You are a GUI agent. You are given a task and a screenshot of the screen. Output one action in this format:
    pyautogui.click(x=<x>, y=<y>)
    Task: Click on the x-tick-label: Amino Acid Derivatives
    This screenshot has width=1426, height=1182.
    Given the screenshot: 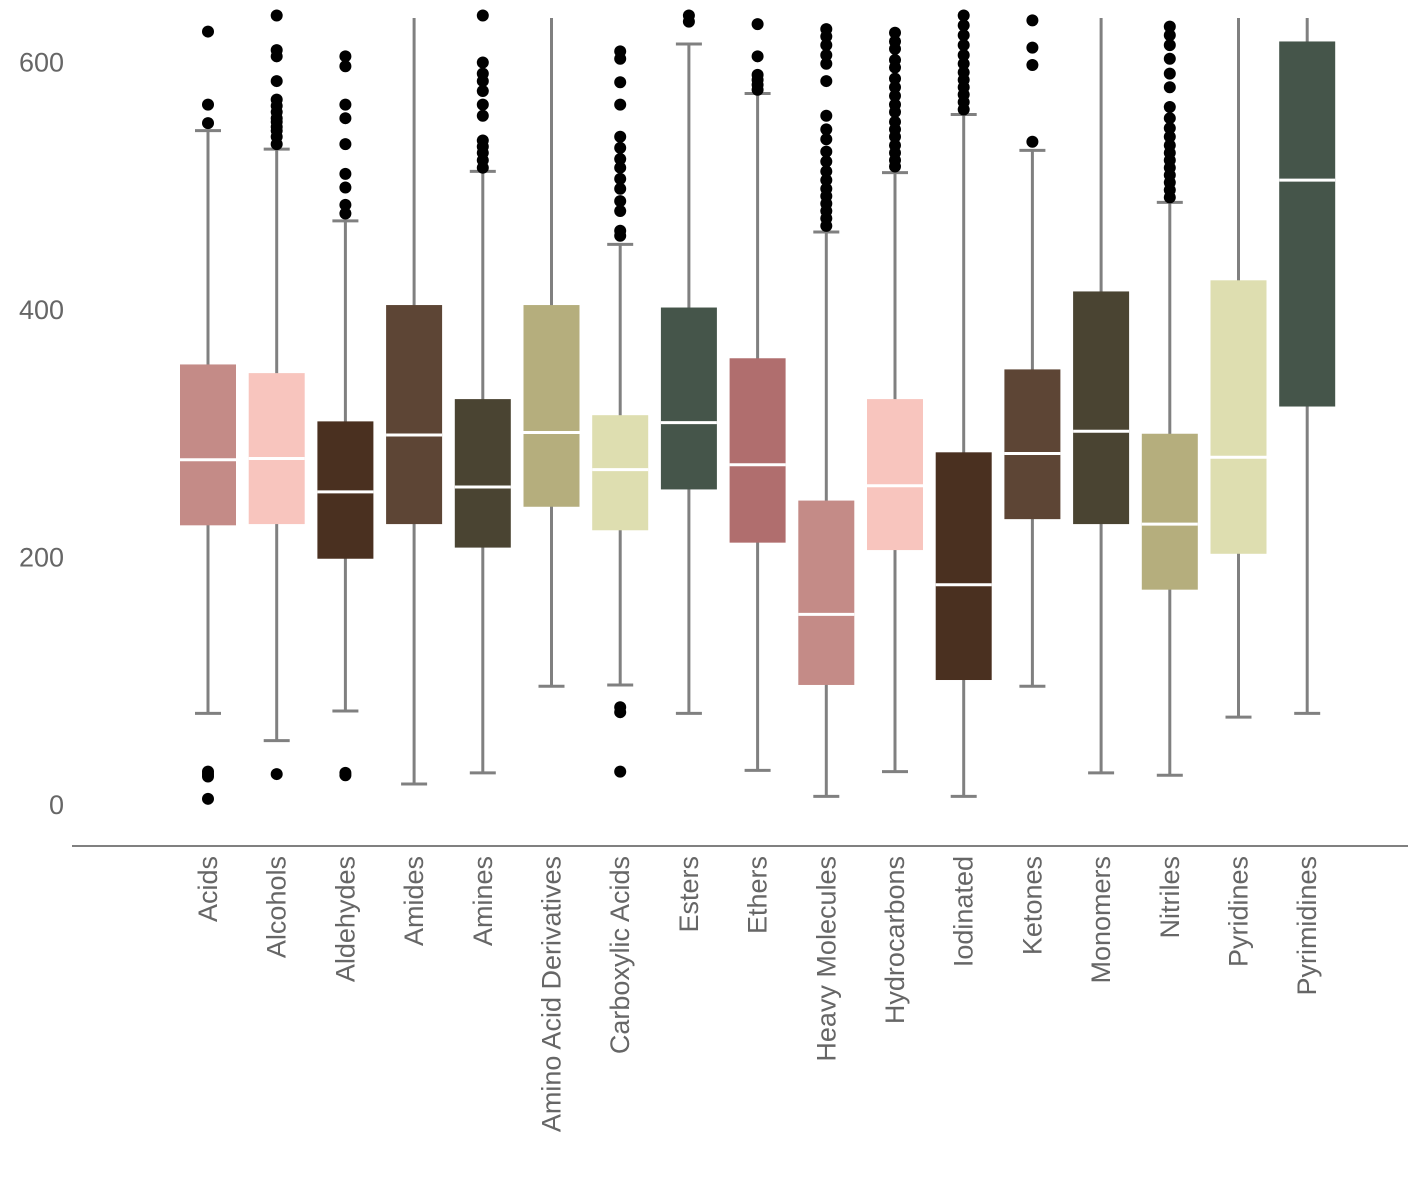 What is the action you would take?
    pyautogui.click(x=552, y=994)
    